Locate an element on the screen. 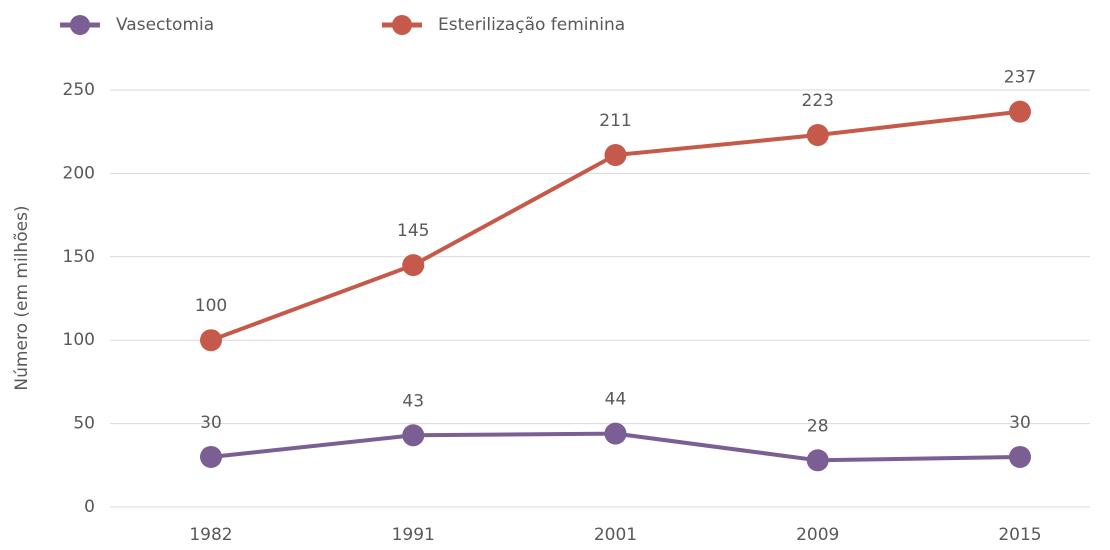  data-label: 28 is located at coordinates (818, 426).